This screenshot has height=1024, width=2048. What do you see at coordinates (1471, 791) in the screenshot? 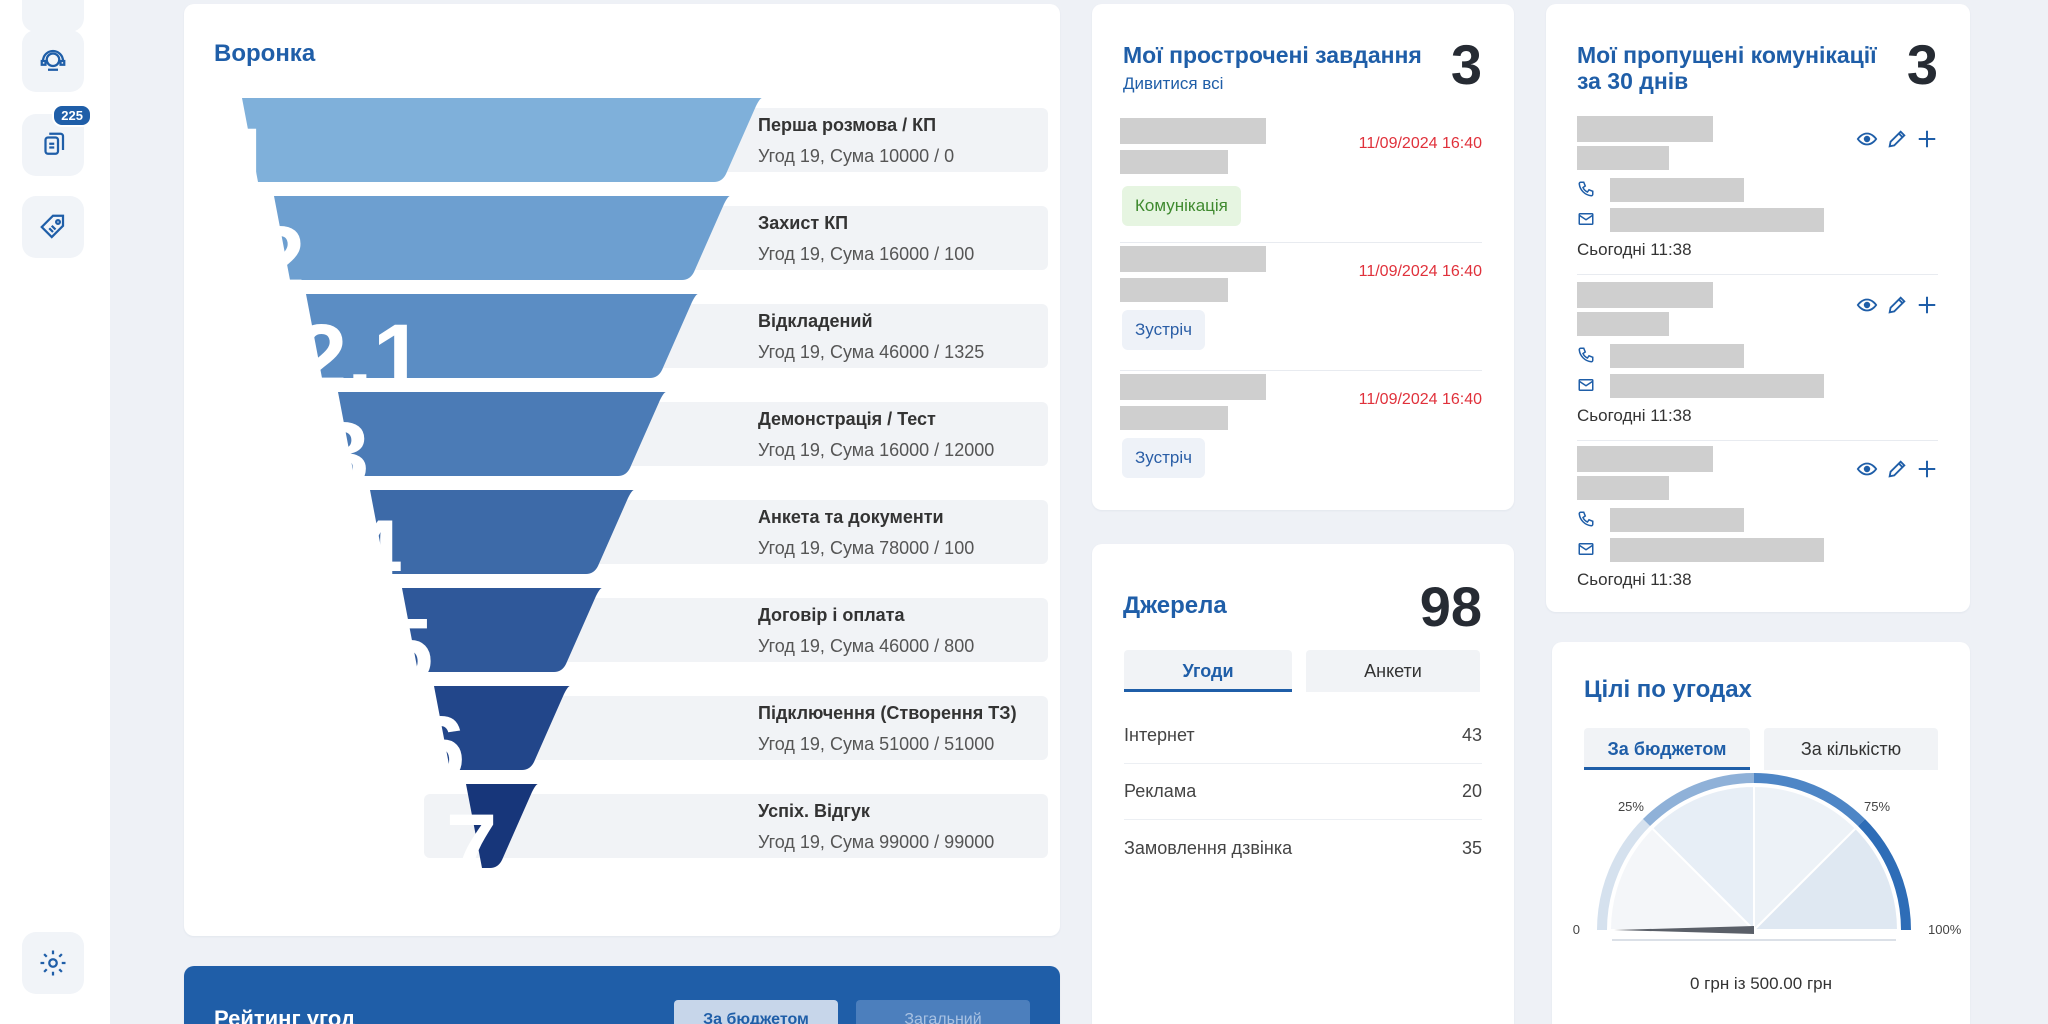
I see `source-value: 20` at bounding box center [1471, 791].